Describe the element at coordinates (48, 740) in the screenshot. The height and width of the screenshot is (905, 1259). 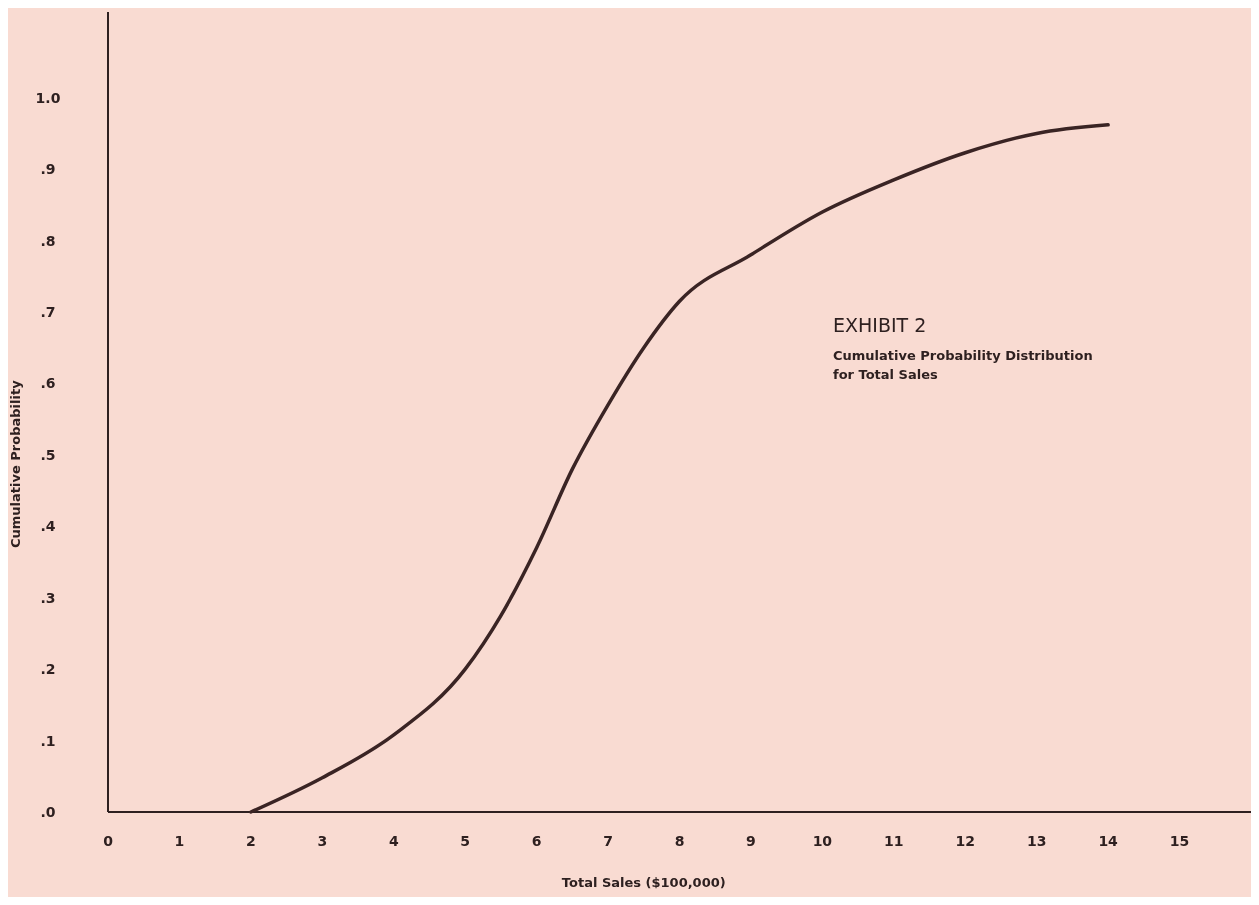
I see `y-tick-label: .1` at that location.